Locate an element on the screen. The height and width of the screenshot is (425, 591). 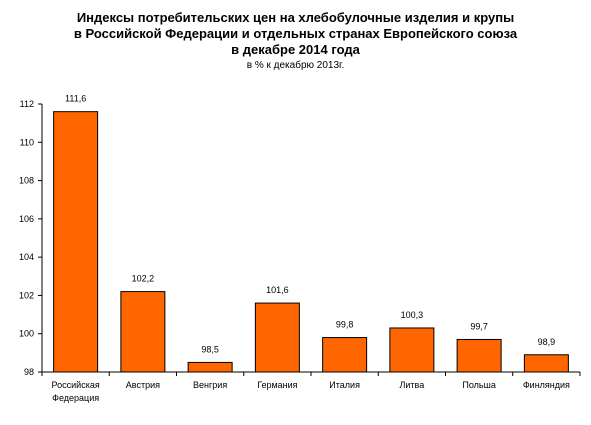
data-label: 102,2 is located at coordinates (143, 279).